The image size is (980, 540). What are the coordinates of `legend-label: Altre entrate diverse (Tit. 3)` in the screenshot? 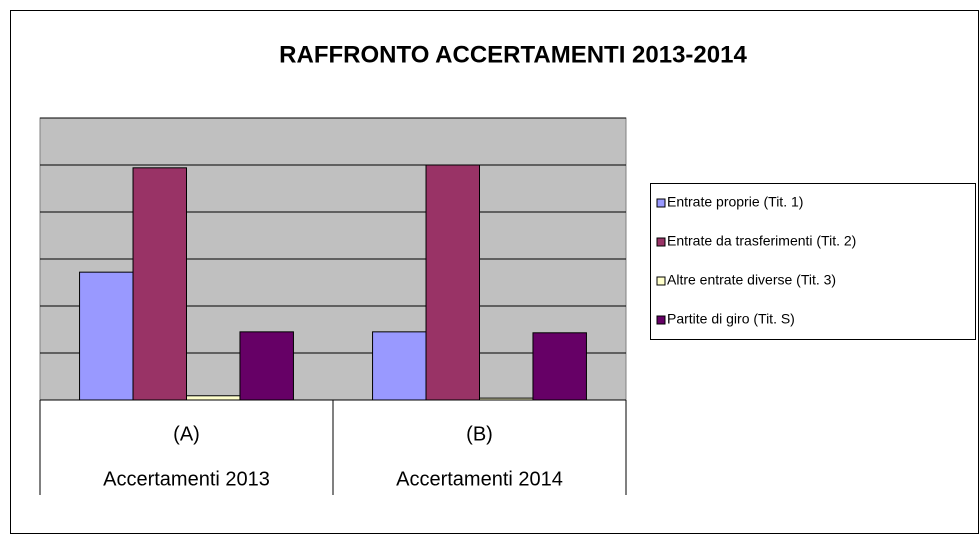 It's located at (751, 280).